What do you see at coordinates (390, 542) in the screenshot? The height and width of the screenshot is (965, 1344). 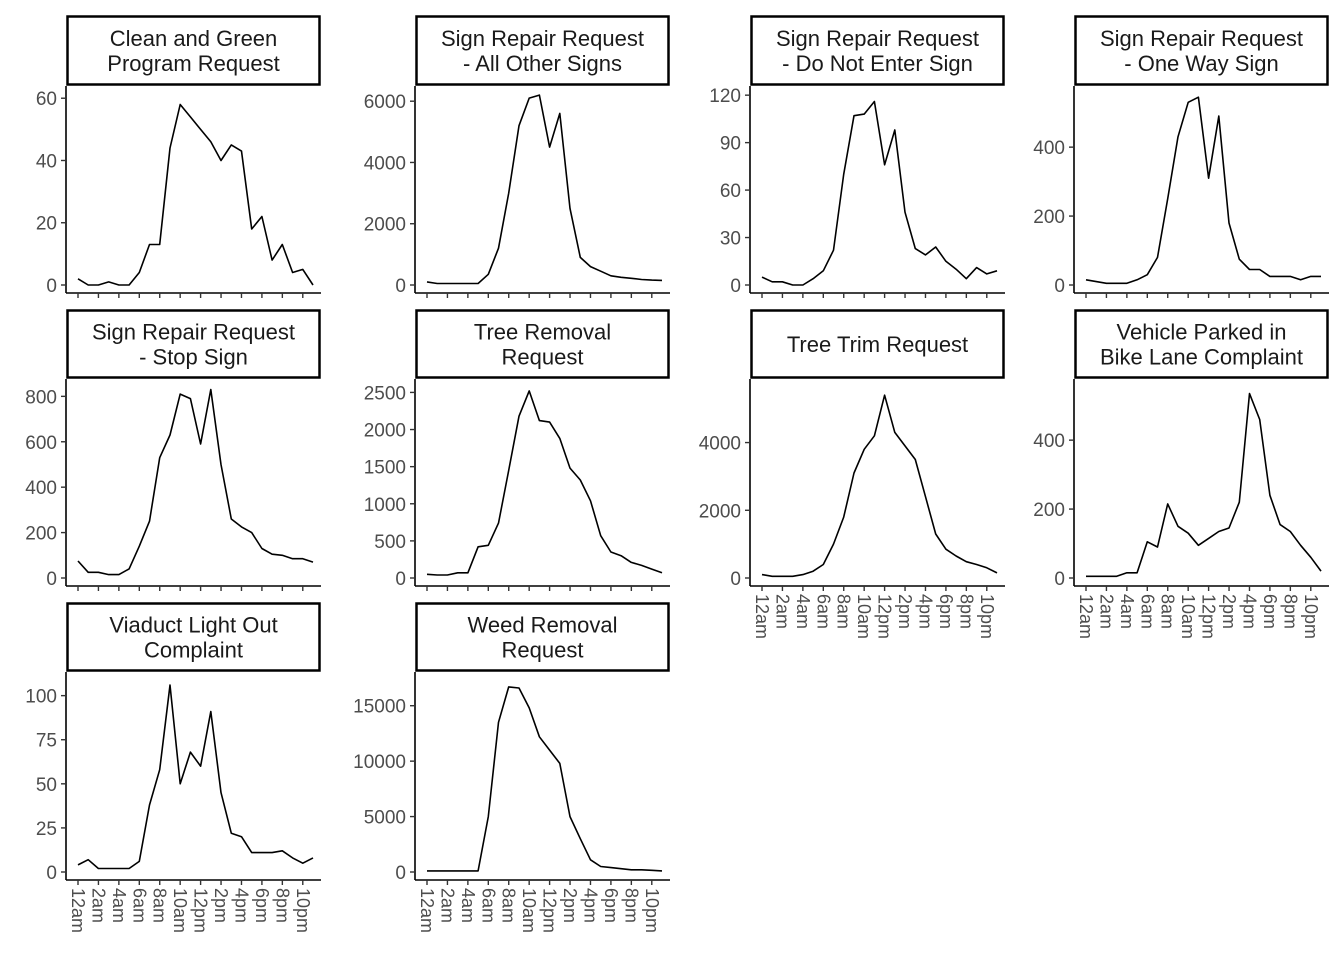 I see `y-tick-label: 500` at bounding box center [390, 542].